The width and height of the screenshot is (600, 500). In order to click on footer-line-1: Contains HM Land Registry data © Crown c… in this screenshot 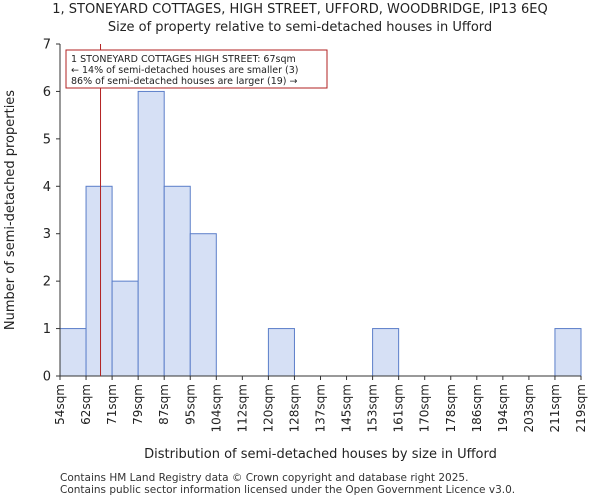, I will do `click(264, 478)`.